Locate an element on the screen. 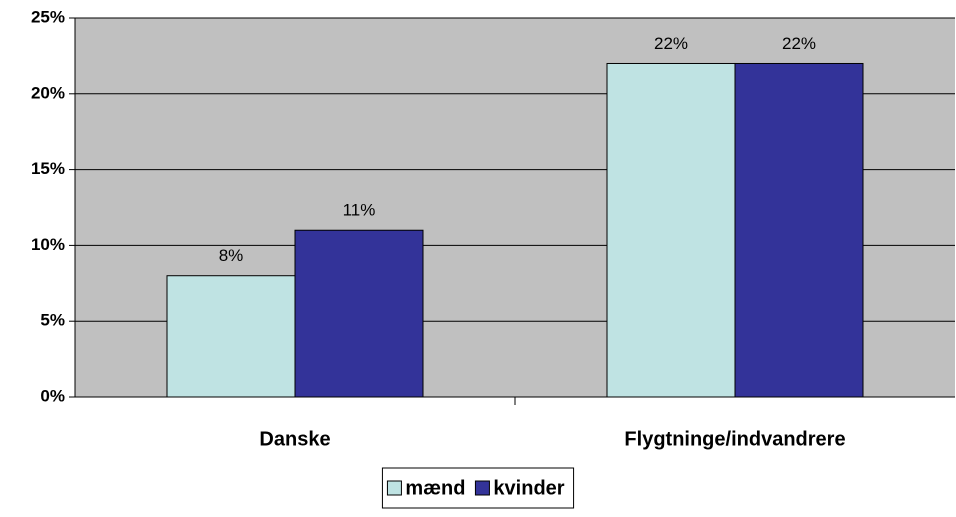  y-tick-label: 5% is located at coordinates (52, 320).